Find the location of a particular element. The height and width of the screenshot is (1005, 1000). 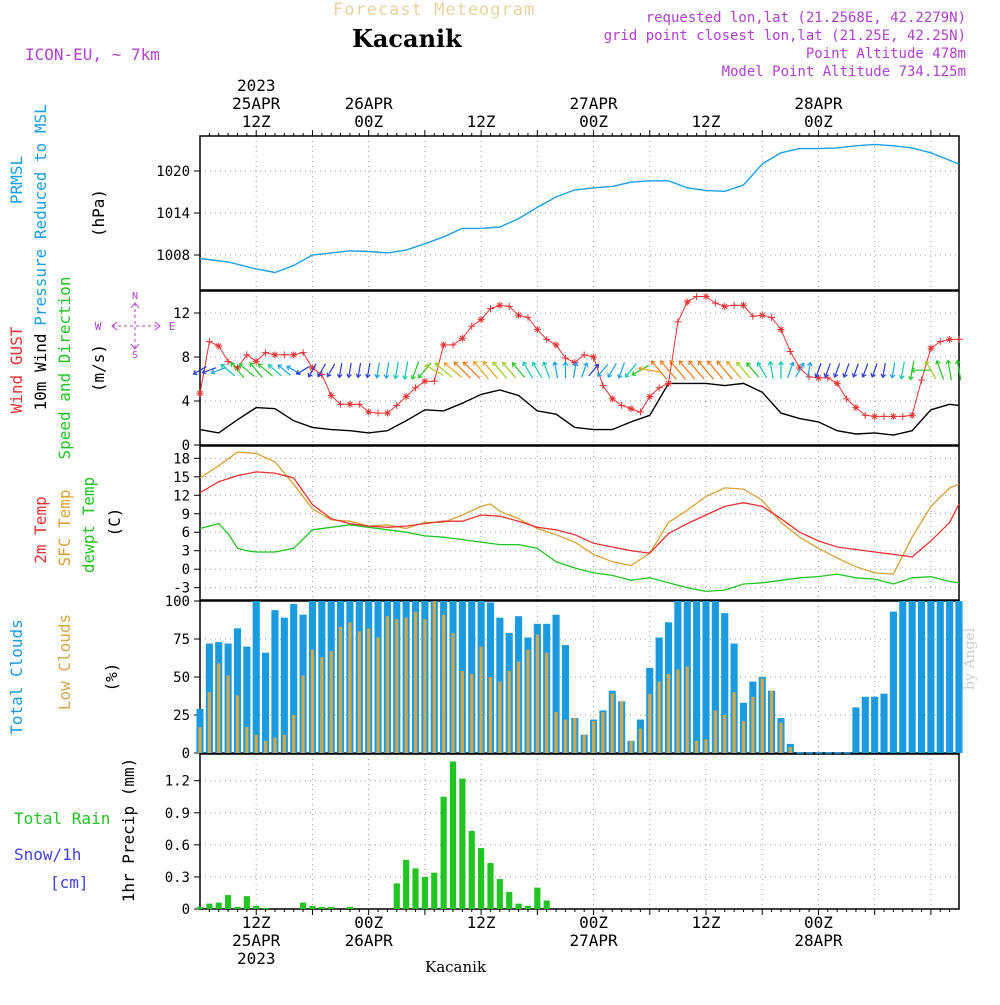

point-altitude: Point Altitude 478m is located at coordinates (885, 54).